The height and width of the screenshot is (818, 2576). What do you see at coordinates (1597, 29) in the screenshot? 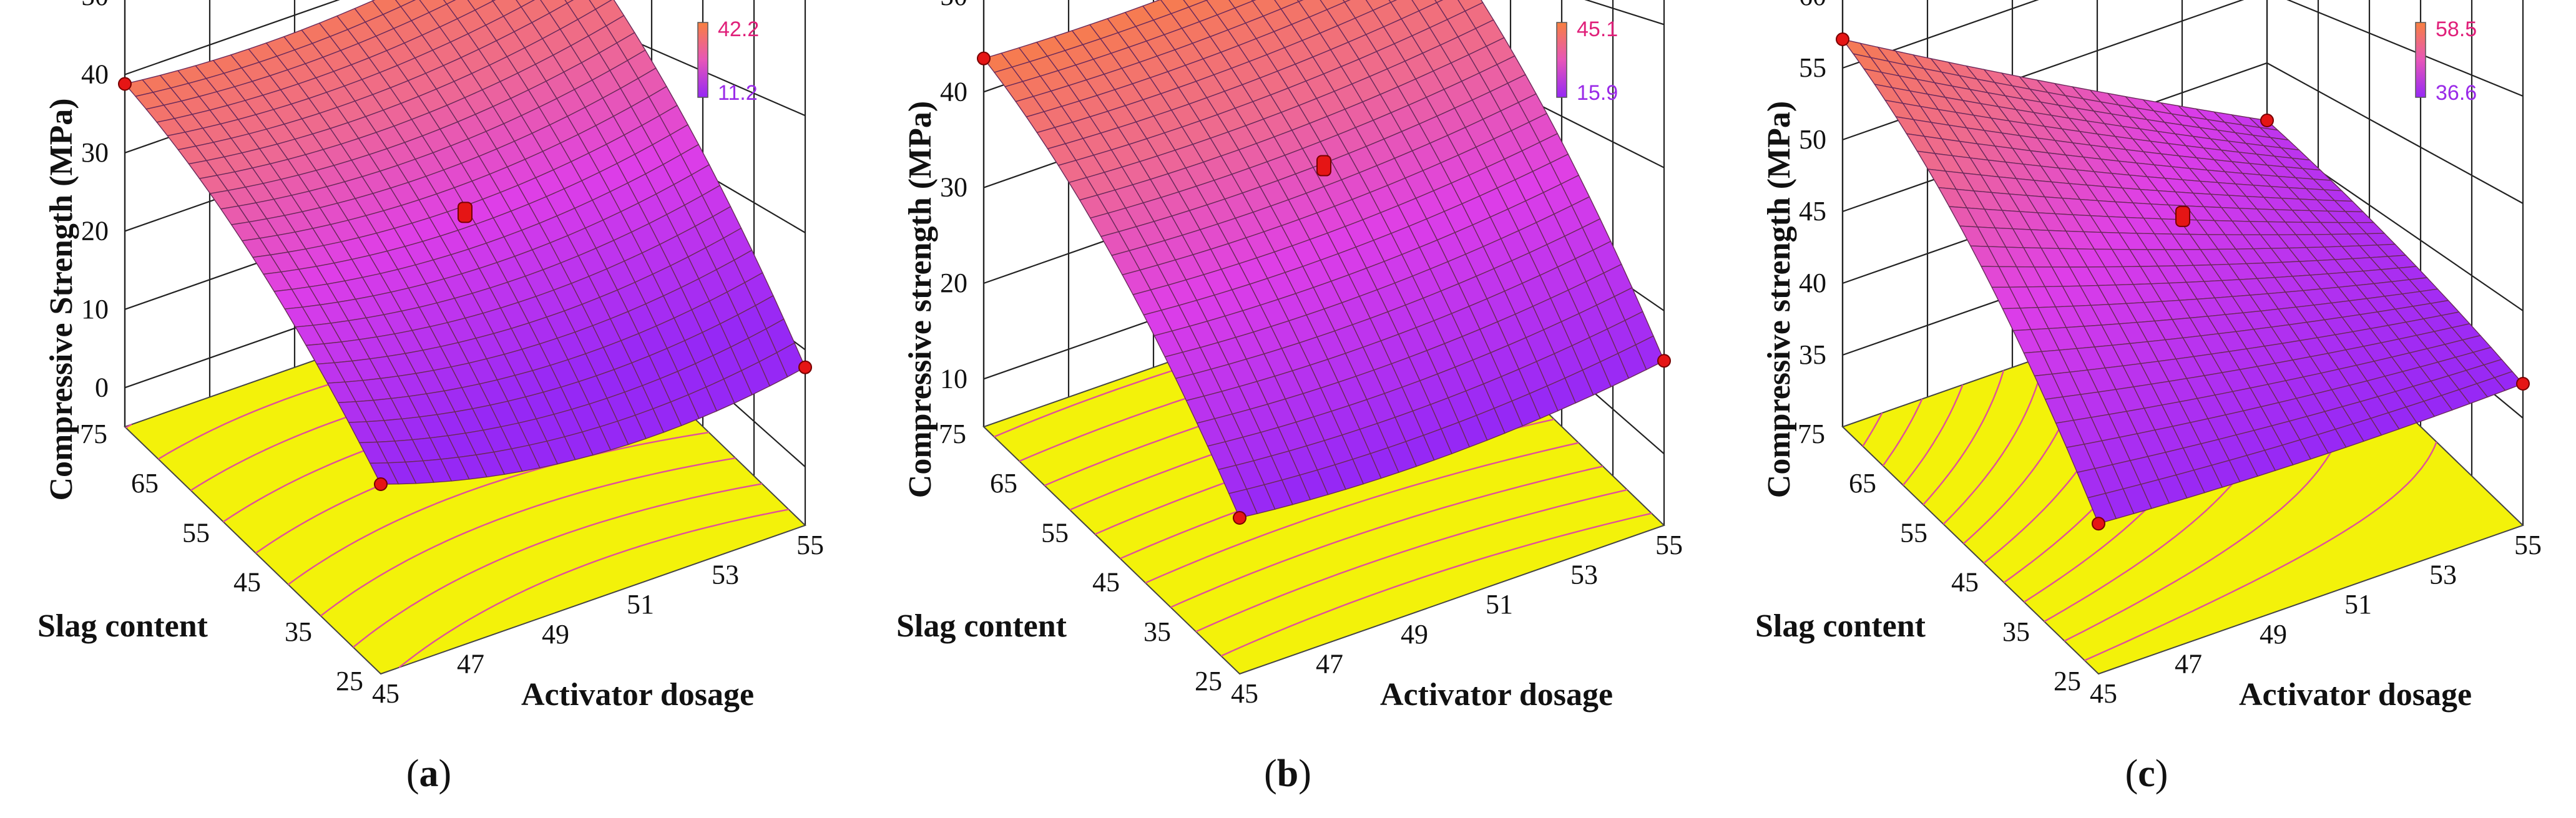
I see `legend-max-label: 45.1` at bounding box center [1597, 29].